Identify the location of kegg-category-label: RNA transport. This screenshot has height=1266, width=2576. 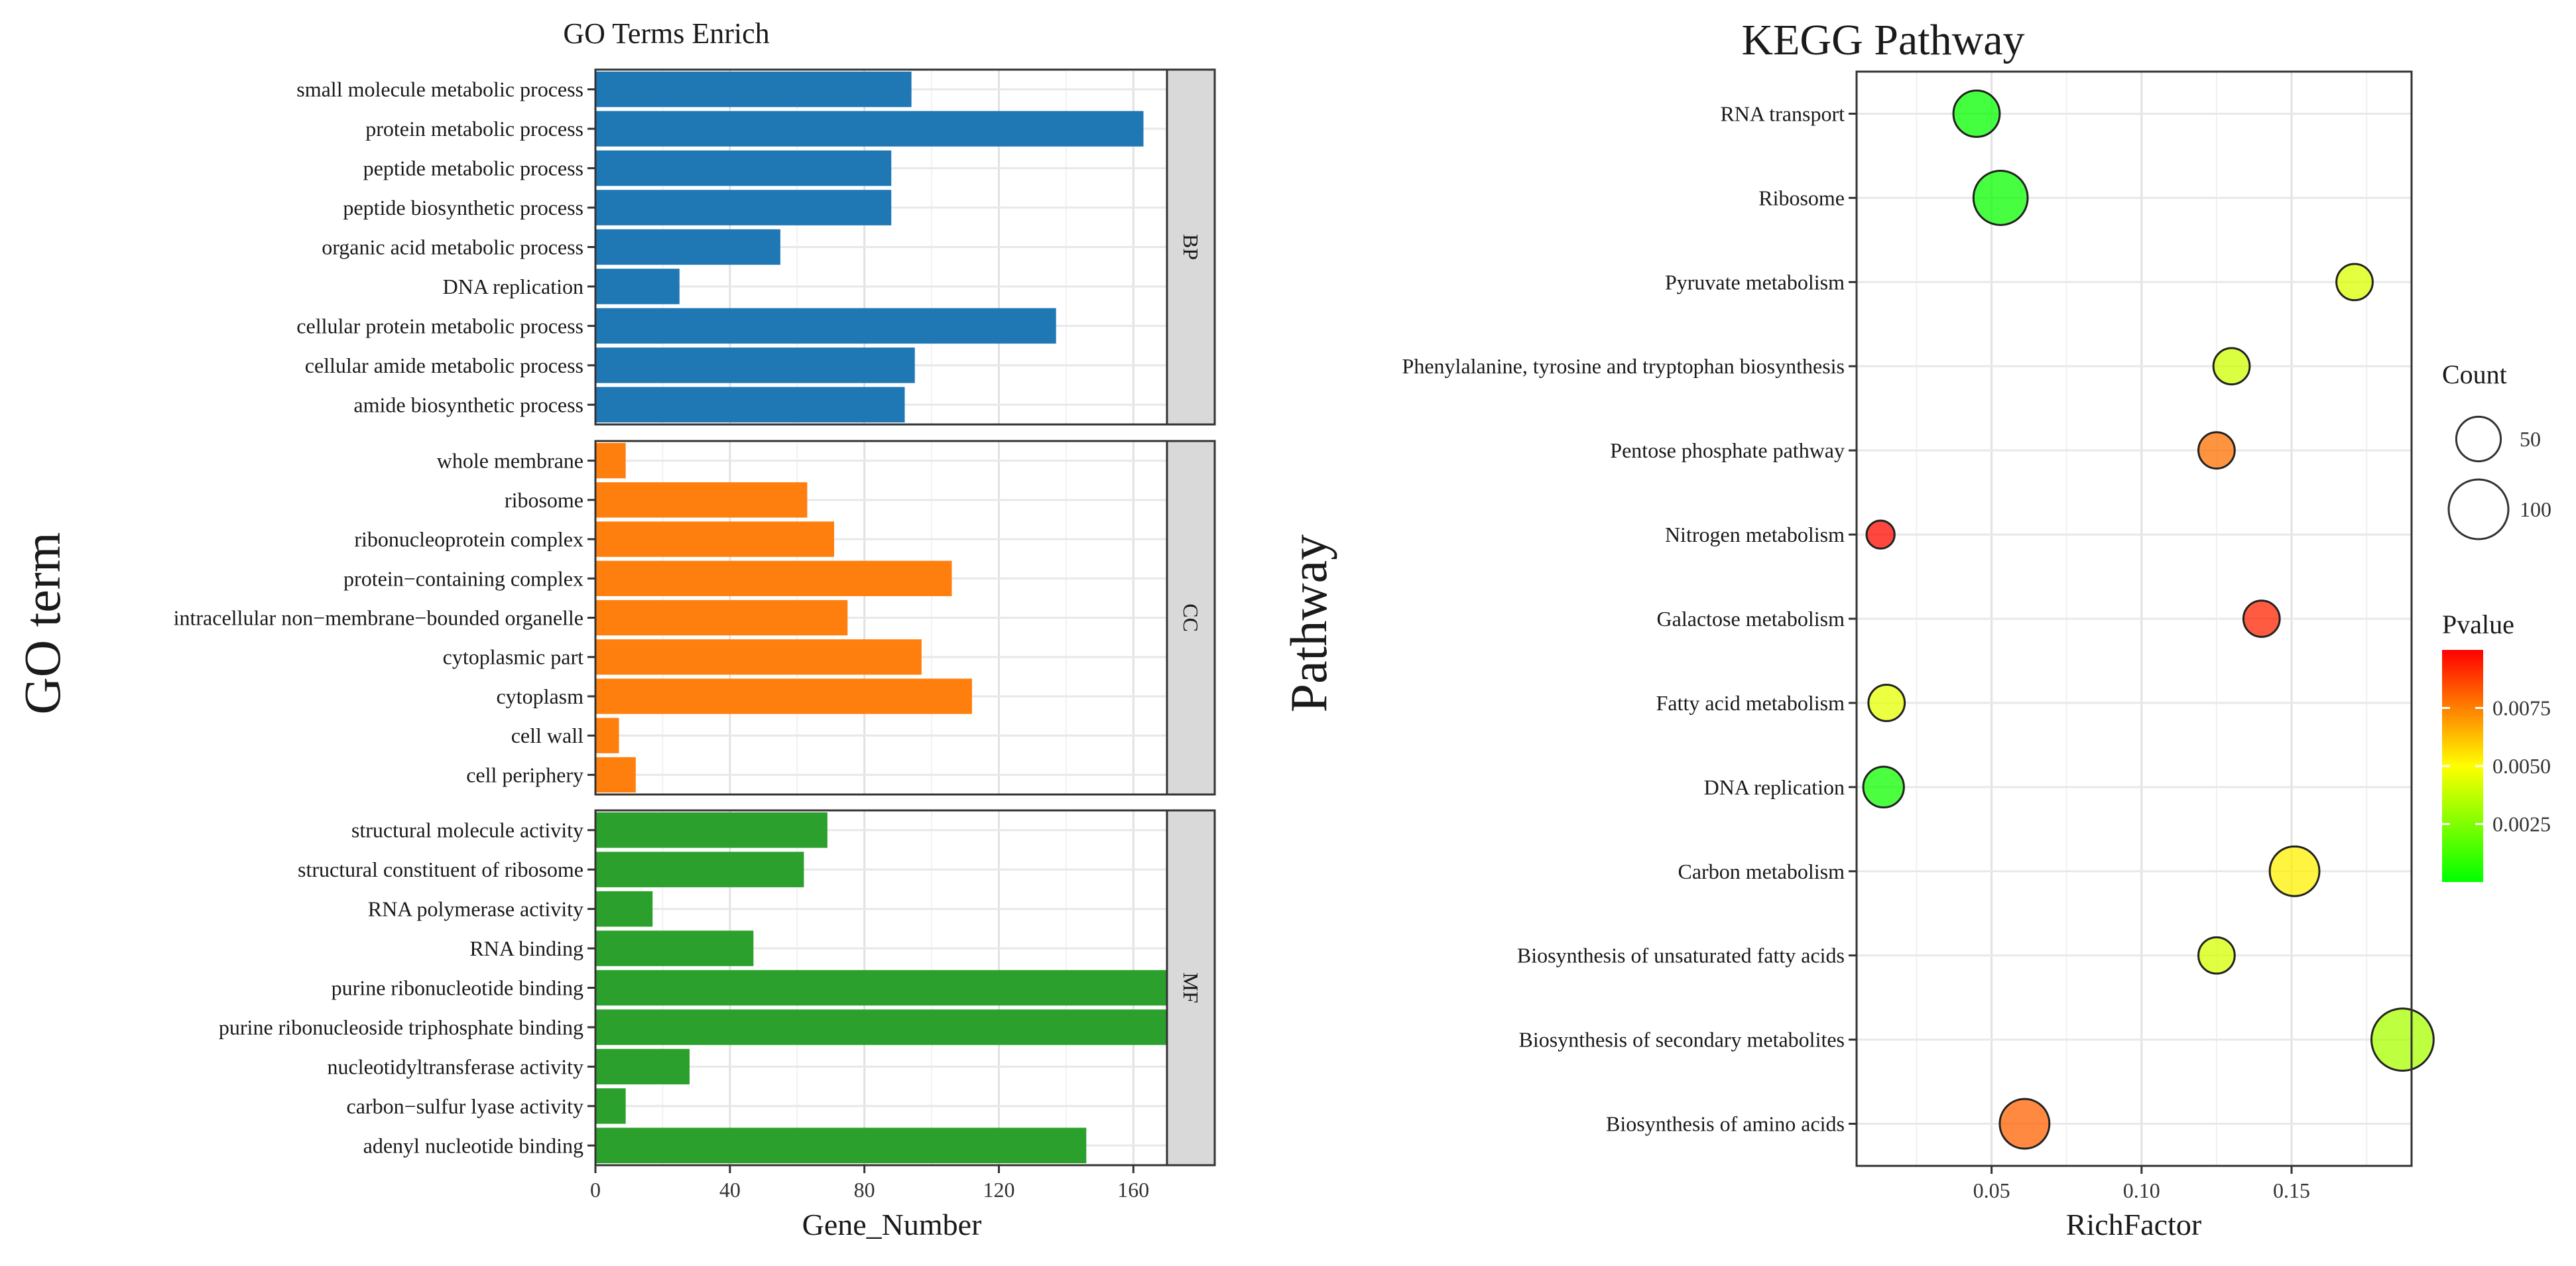
(1782, 113).